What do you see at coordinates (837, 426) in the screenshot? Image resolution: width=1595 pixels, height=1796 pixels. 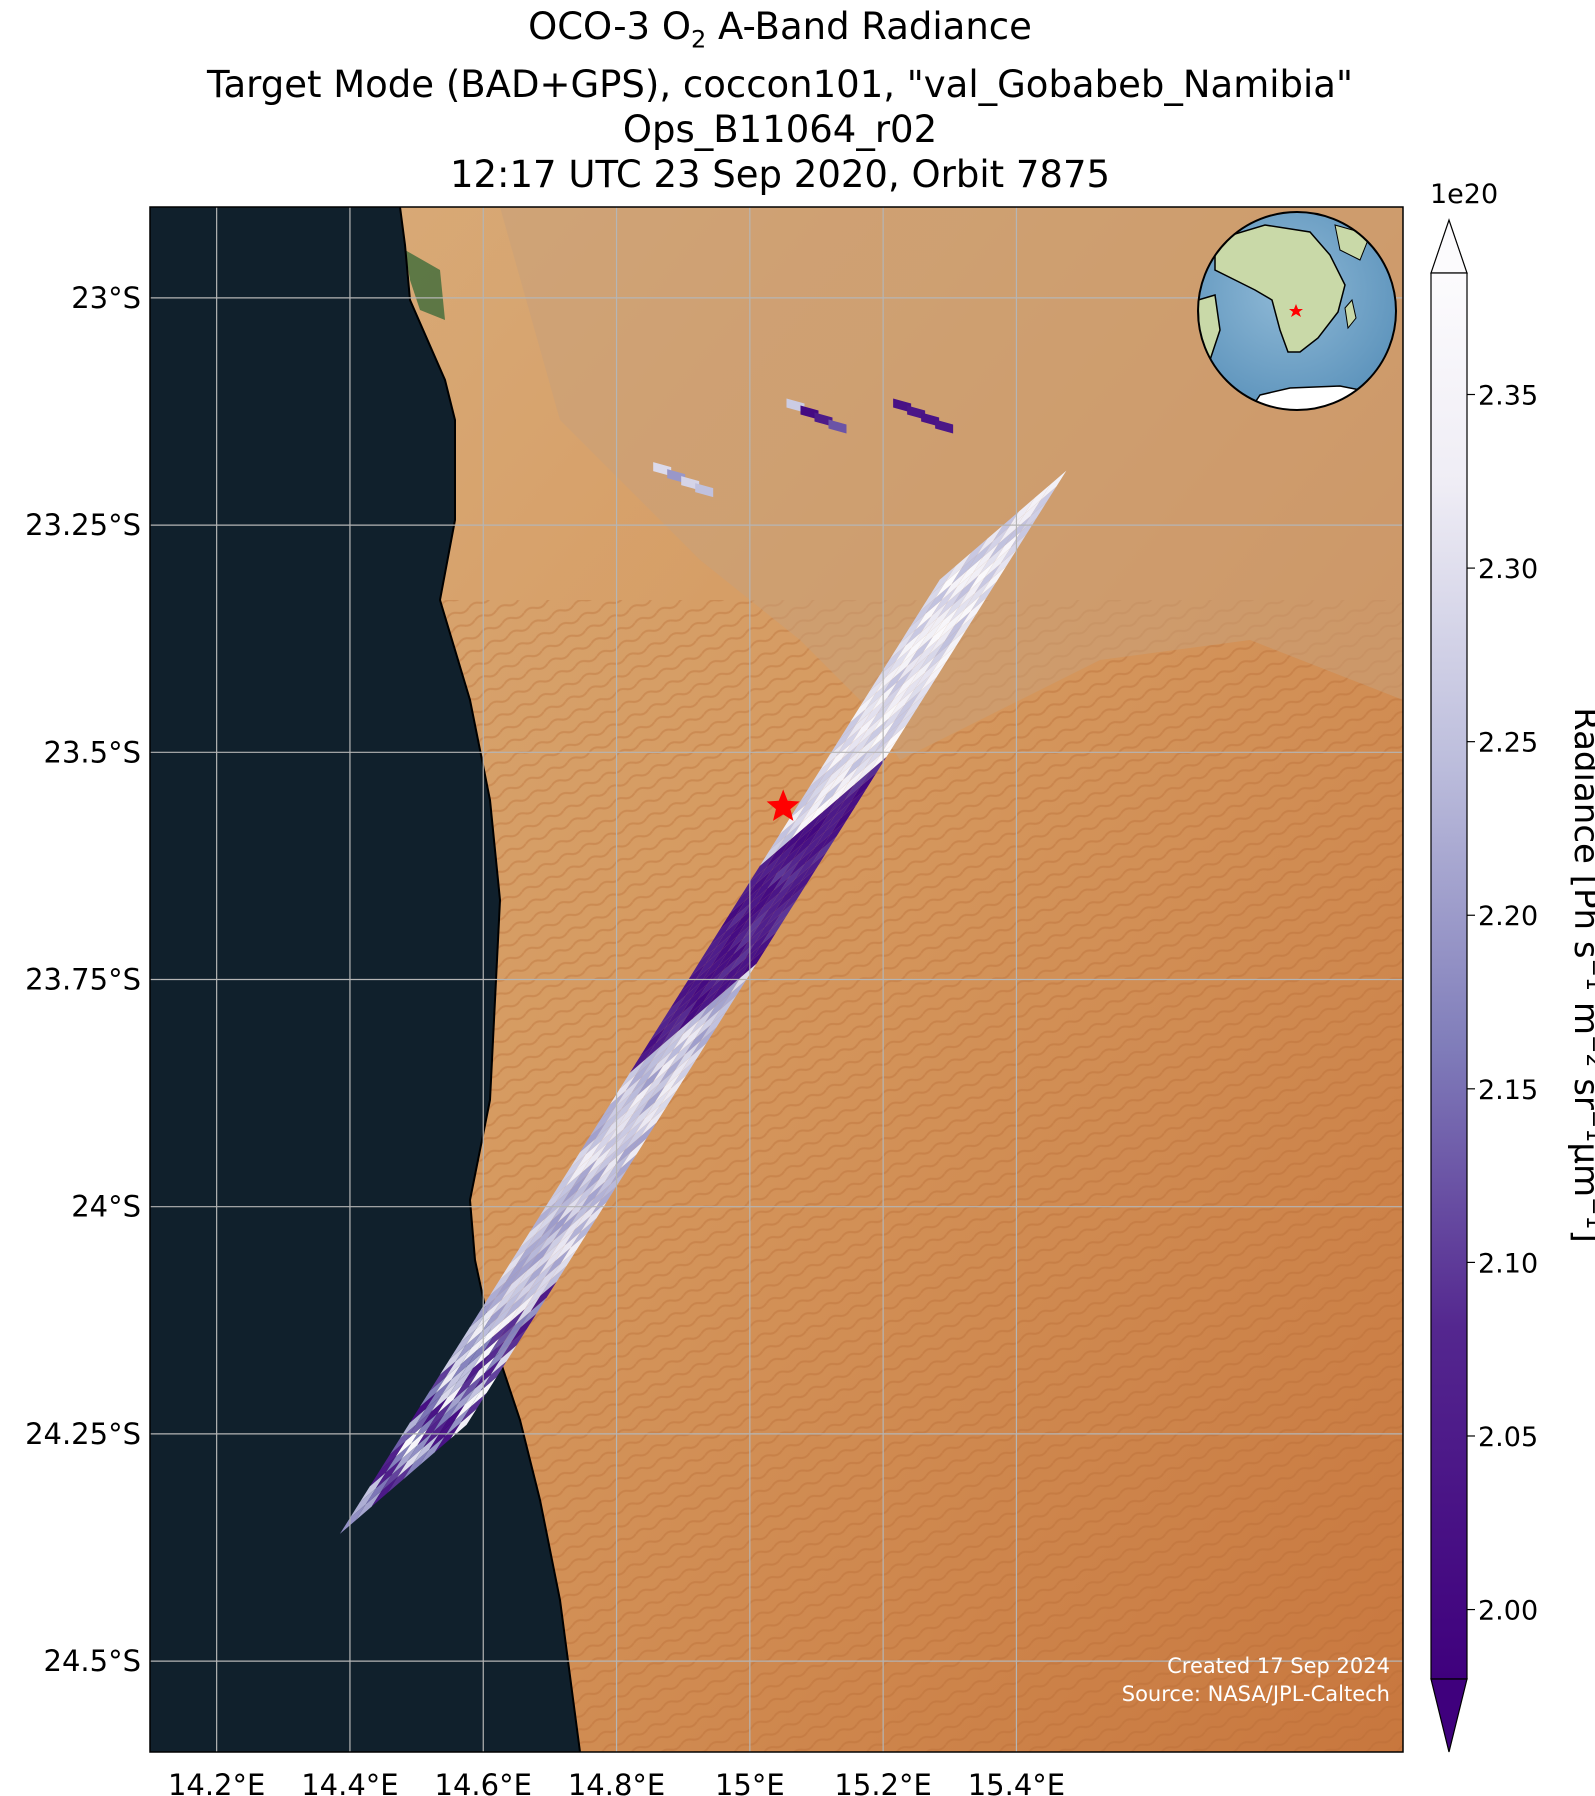 I see `swath-patch-cell` at bounding box center [837, 426].